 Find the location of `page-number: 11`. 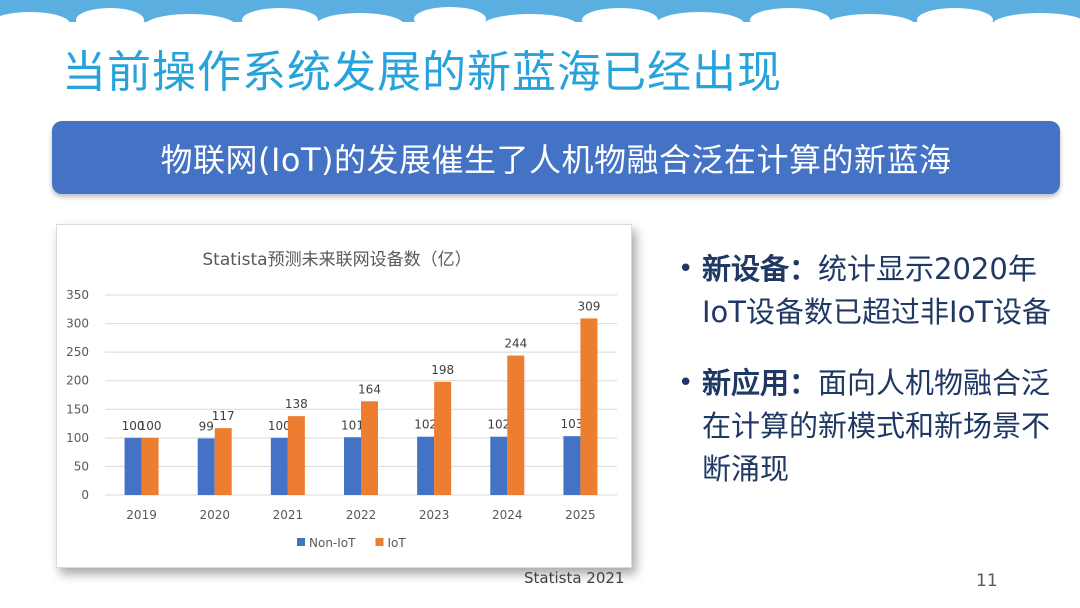

page-number: 11 is located at coordinates (987, 581).